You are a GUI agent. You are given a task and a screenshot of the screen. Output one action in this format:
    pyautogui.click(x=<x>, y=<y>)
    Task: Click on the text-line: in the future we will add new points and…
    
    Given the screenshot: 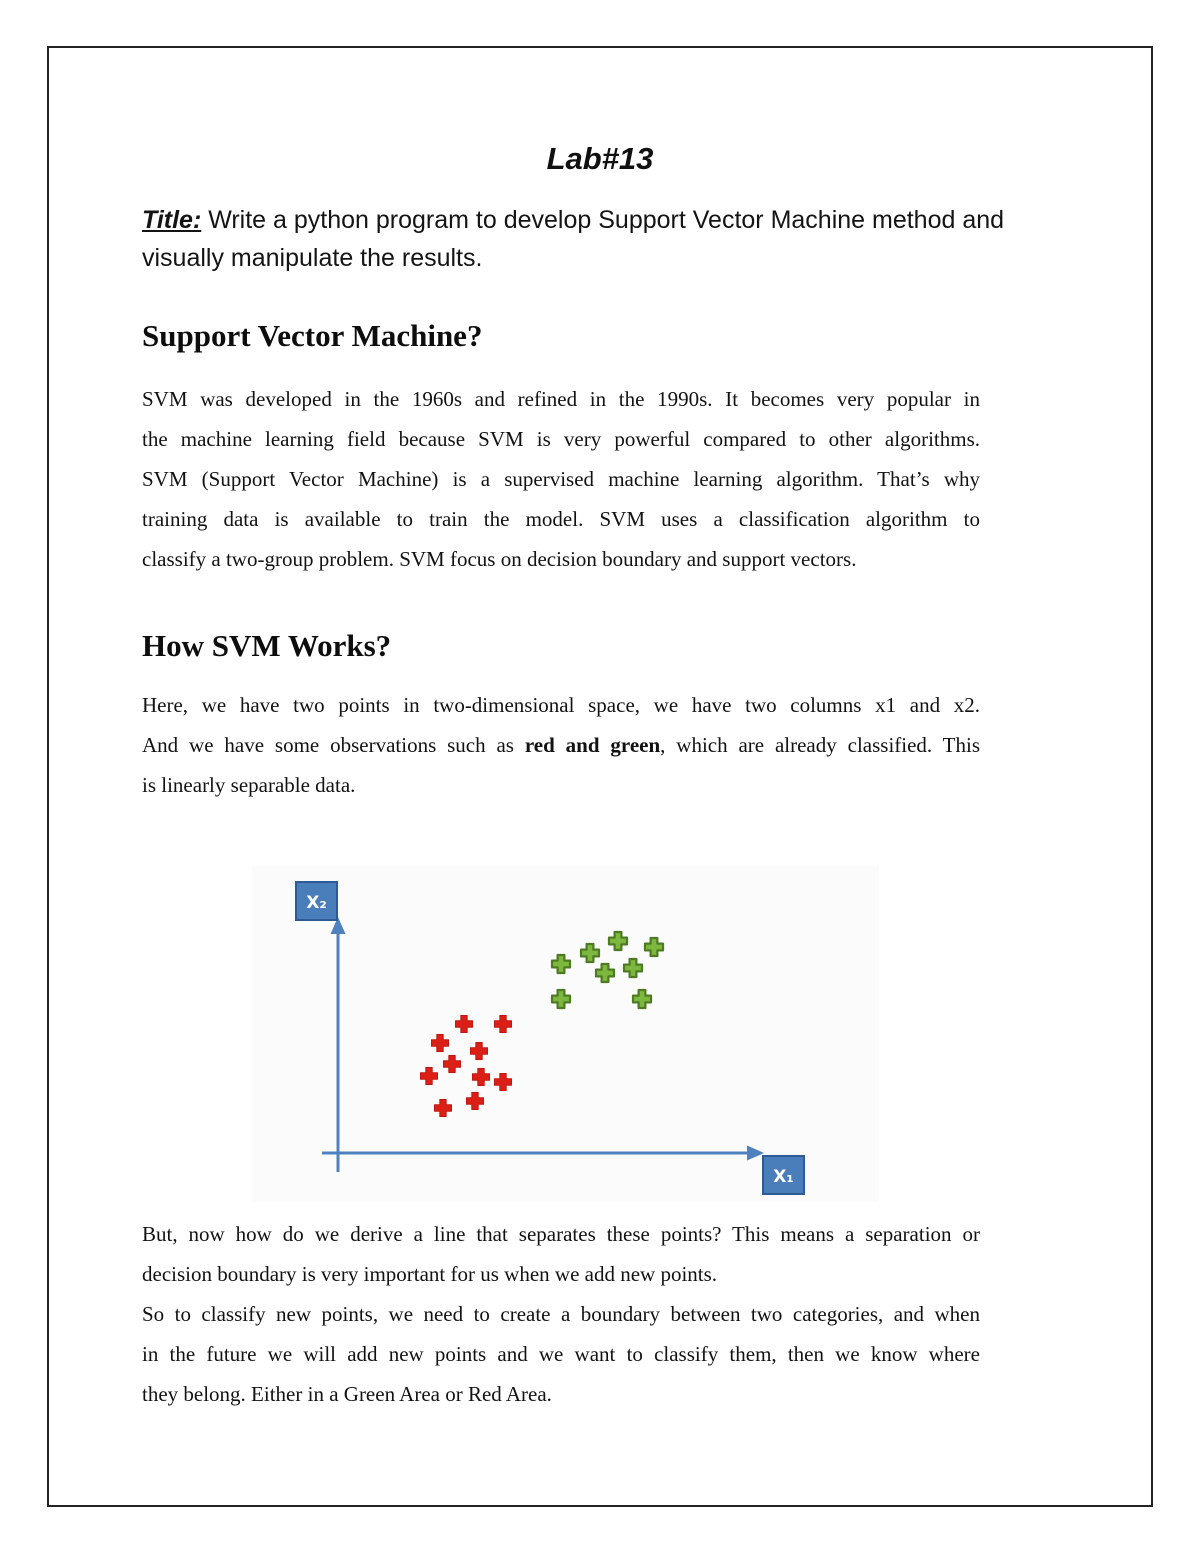 What is the action you would take?
    pyautogui.click(x=561, y=1354)
    